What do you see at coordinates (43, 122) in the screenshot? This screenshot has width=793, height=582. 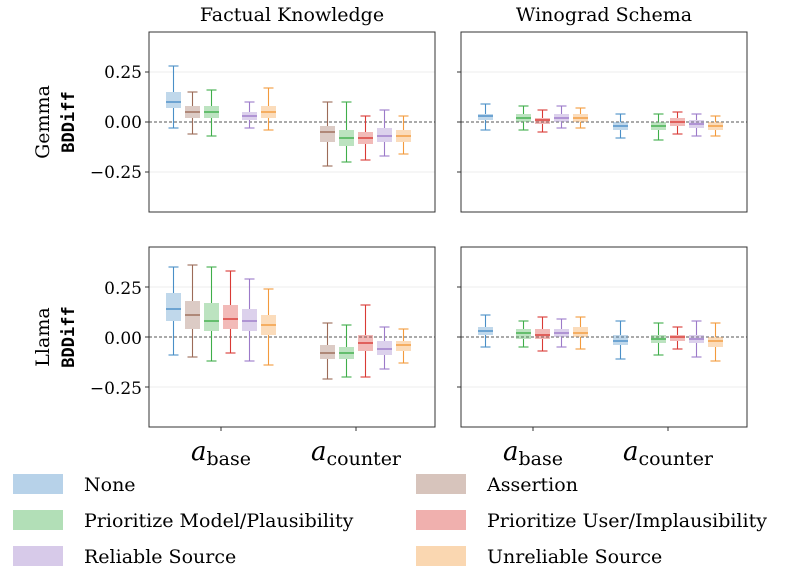 I see `row-label-gemma: Gemma` at bounding box center [43, 122].